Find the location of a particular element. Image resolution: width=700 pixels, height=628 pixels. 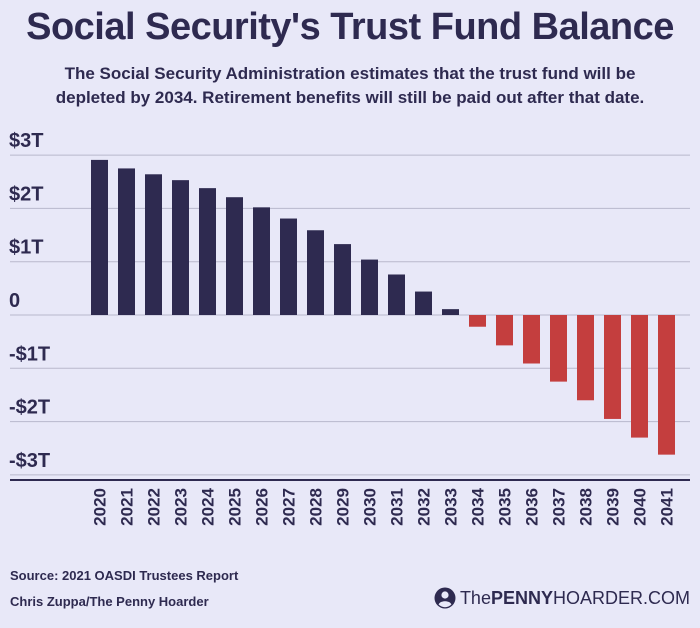

x-tick-label: 2021 is located at coordinates (127, 507).